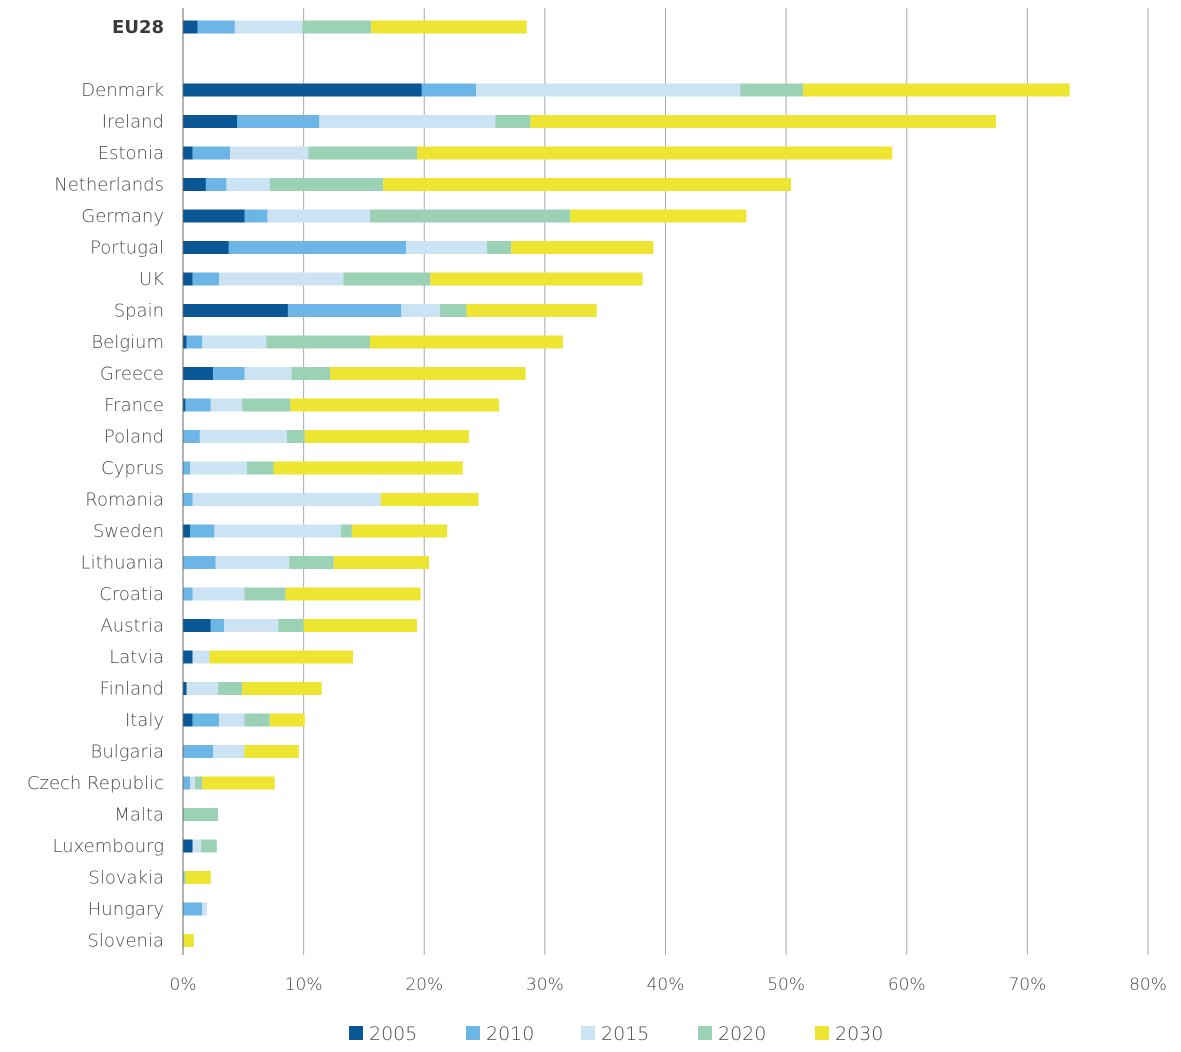 This screenshot has width=1181, height=1052. Describe the element at coordinates (582, 247) in the screenshot. I see `bar-portugal-2030` at that location.